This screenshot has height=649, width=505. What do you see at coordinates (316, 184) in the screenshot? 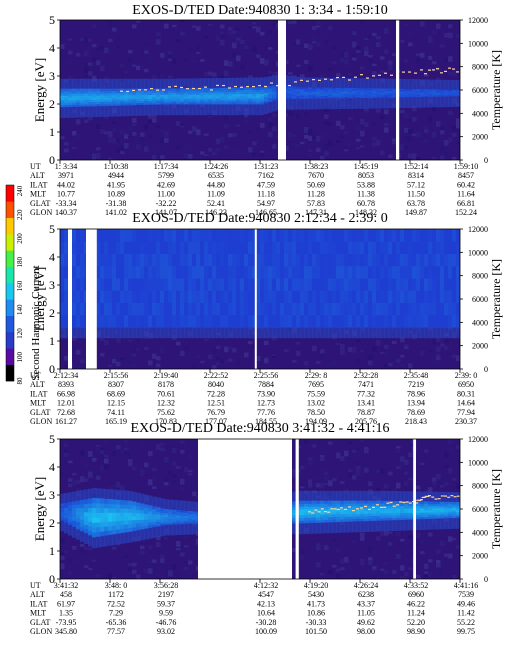
I see `table-cell: 50.69` at bounding box center [316, 184].